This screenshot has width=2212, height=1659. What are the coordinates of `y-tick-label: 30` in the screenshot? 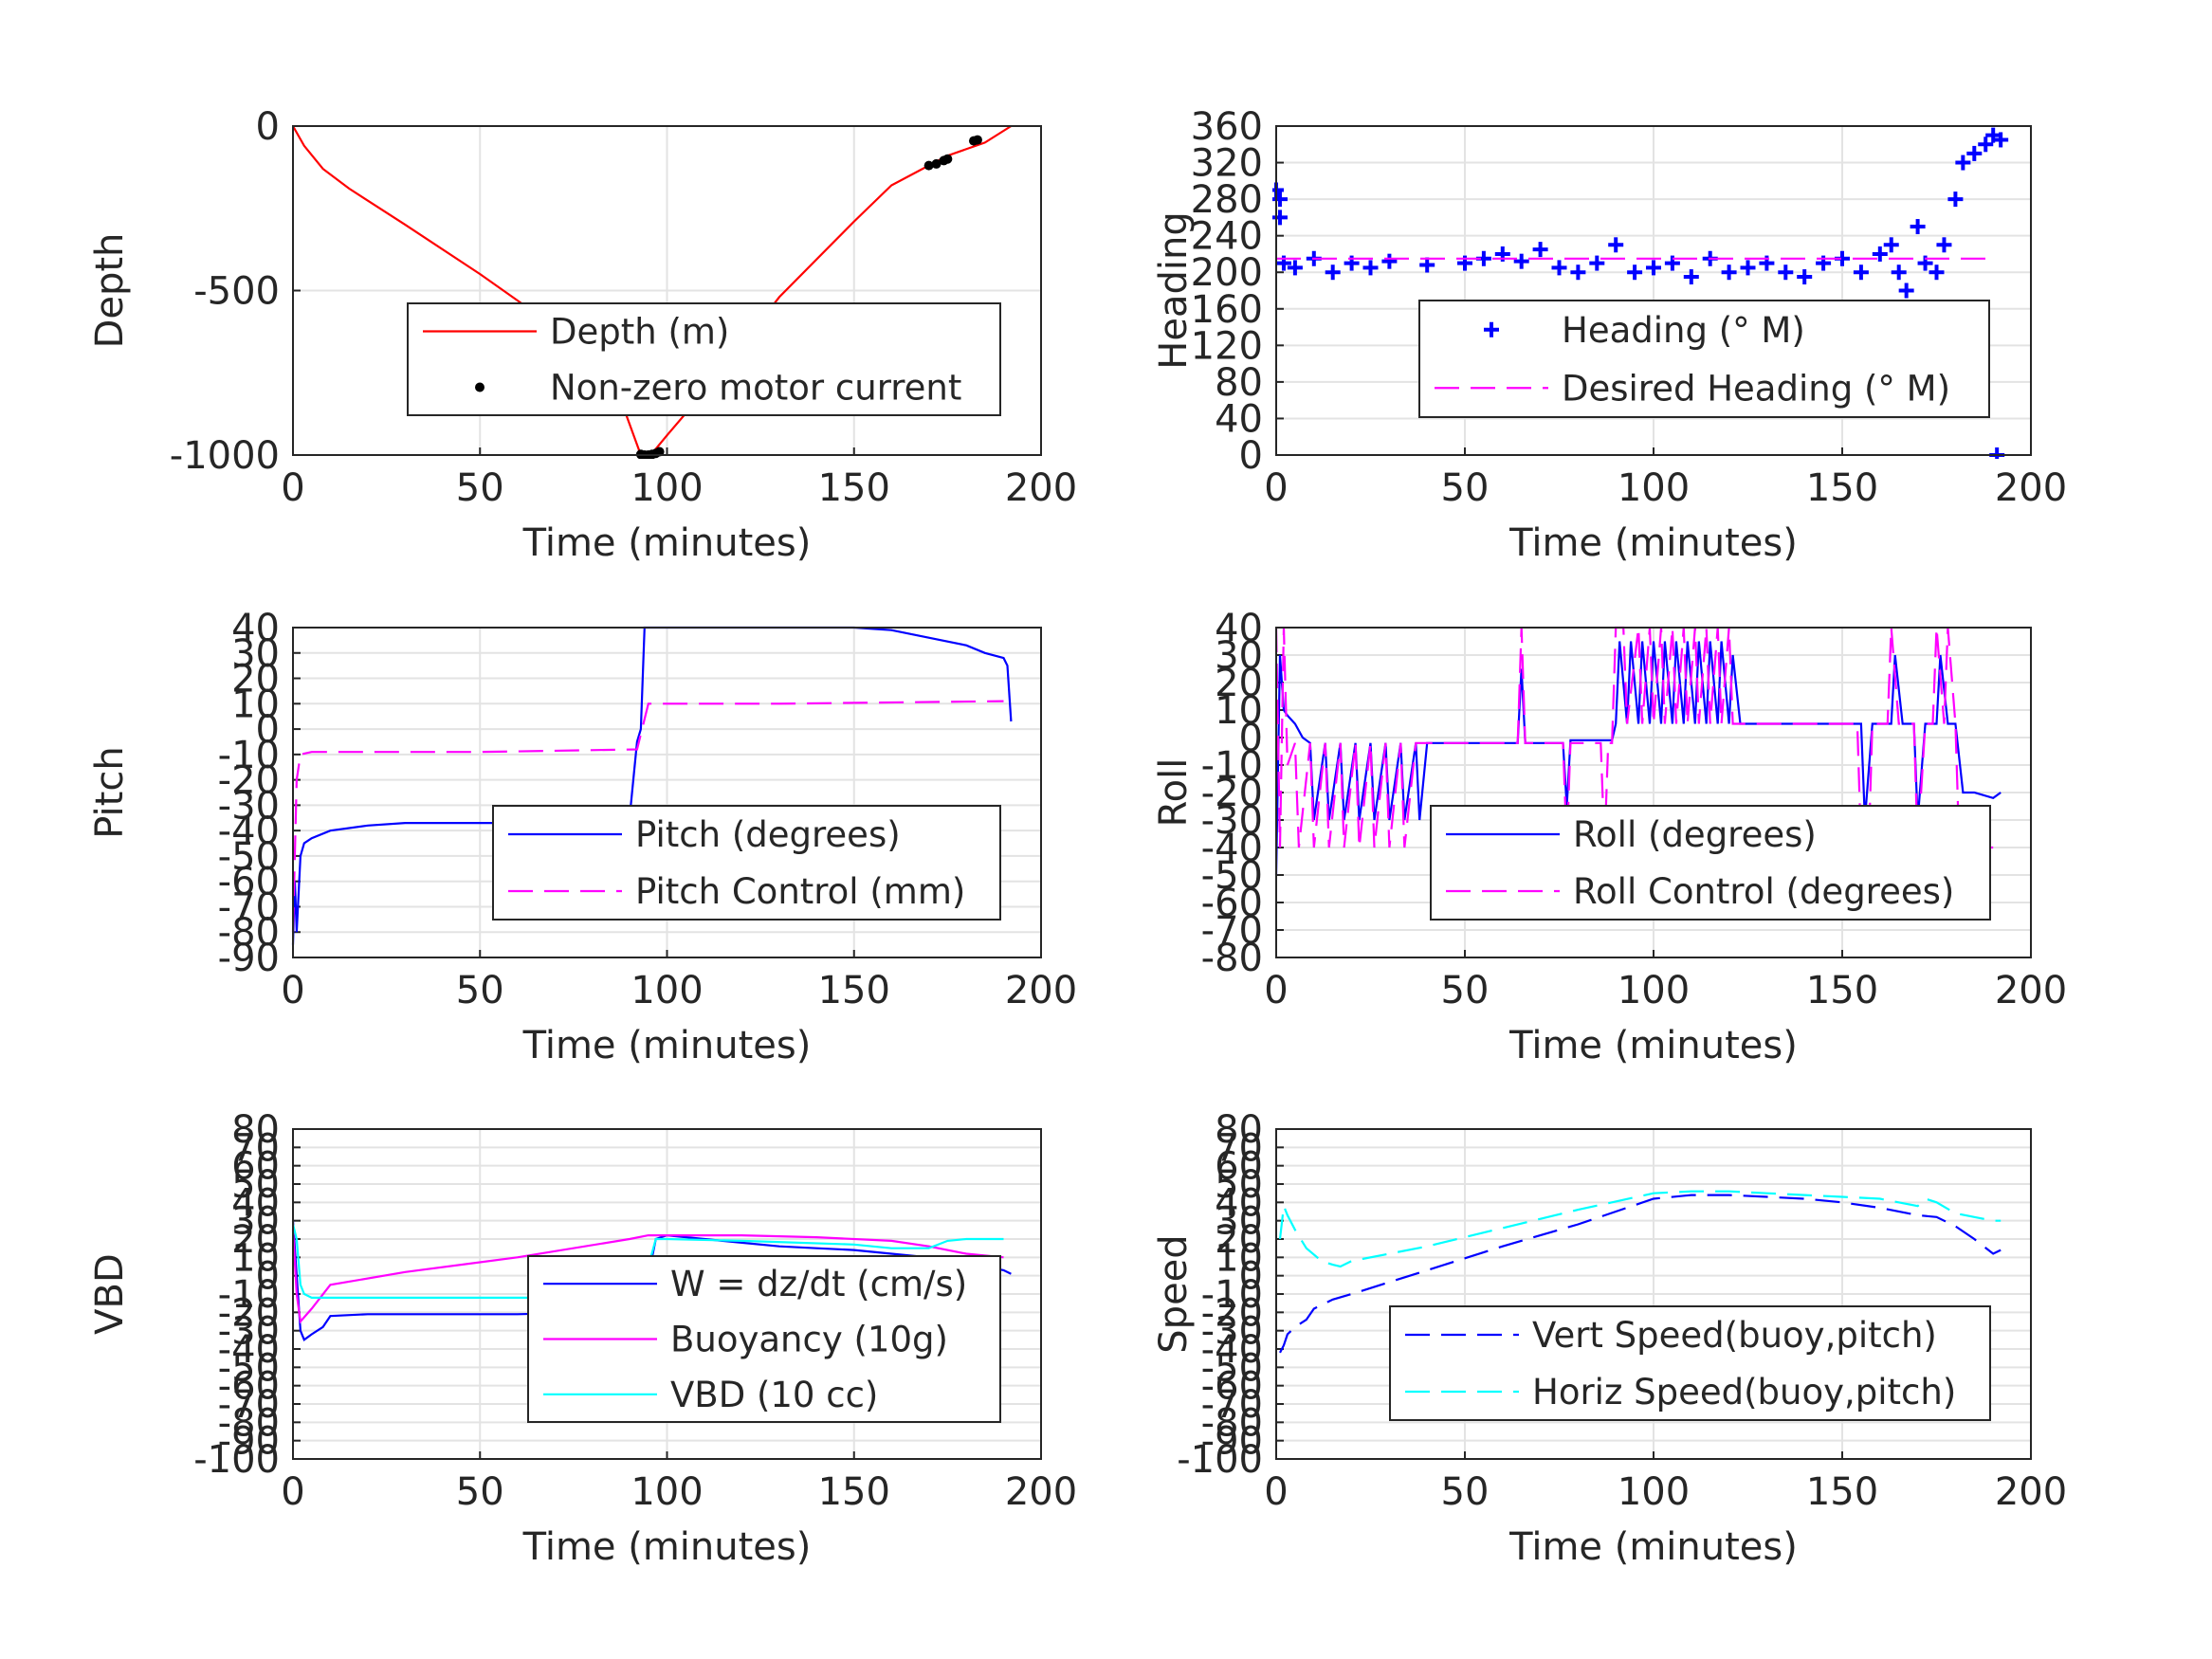 It's located at (255, 654).